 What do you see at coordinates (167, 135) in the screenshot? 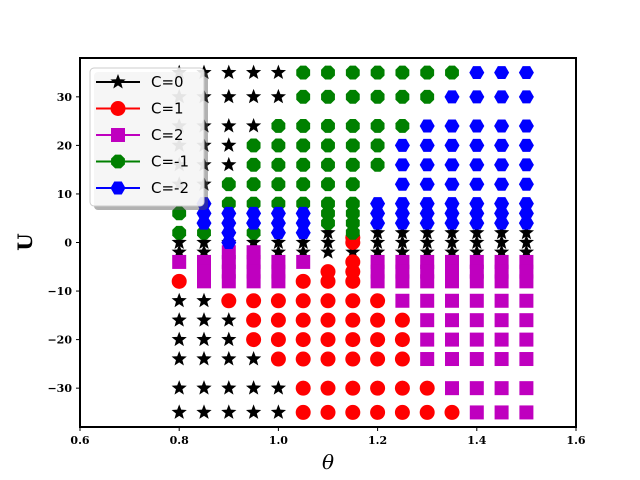
I see `legend-label: C=2` at bounding box center [167, 135].